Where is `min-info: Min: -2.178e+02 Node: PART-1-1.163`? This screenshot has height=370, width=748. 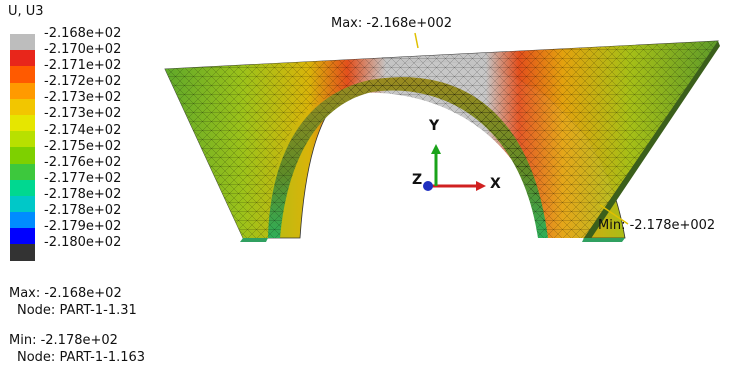
min-info: Min: -2.178e+02 Node: PART-1-1.163 is located at coordinates (77, 349).